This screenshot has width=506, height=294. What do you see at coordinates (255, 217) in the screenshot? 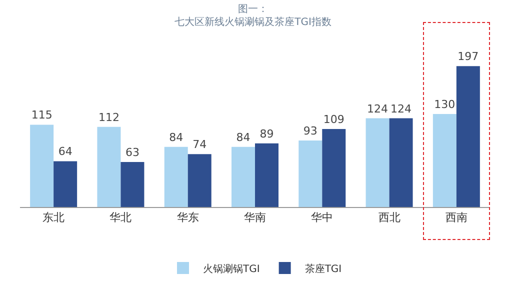
I see `x-tick-label: 华南` at bounding box center [255, 217].